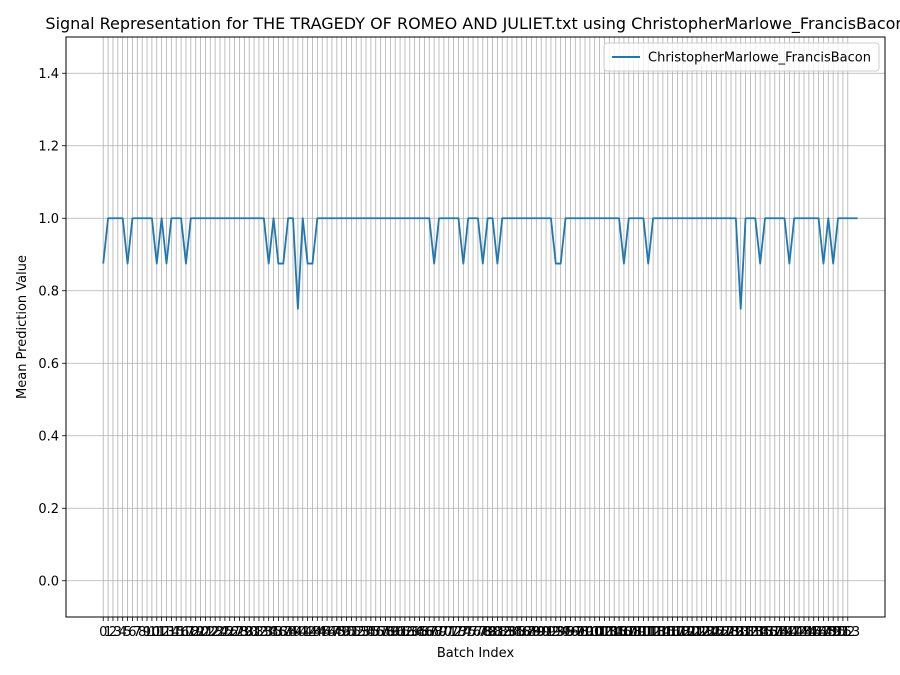  I want to click on x-tick-label: 44, so click(317, 632).